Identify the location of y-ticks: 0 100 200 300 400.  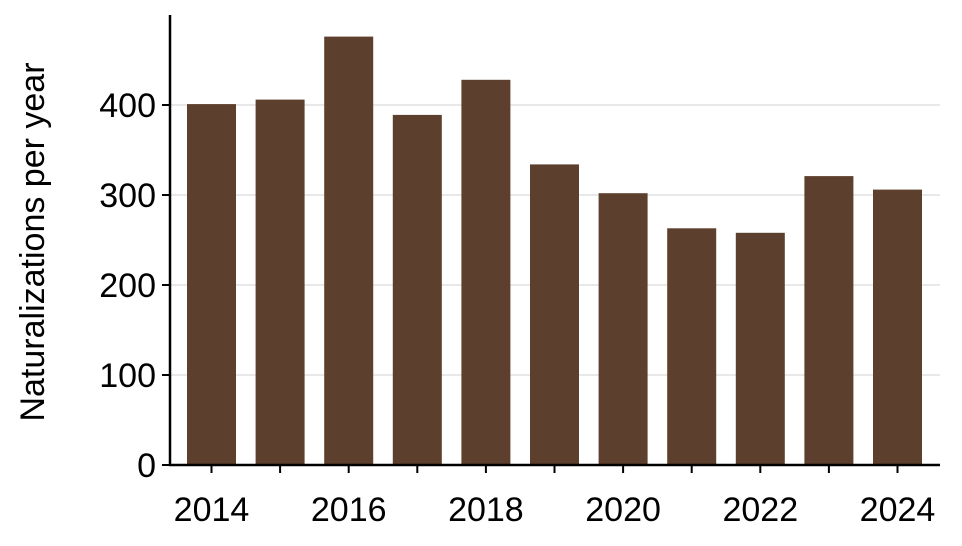
(134, 286).